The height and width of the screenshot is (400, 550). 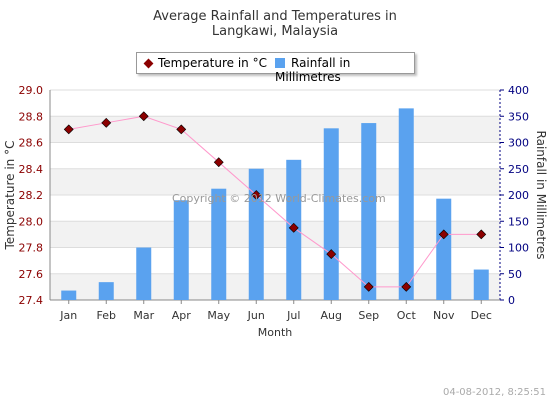 I want to click on legend-rainfall: Rainfall in Millimetres, so click(x=344, y=70).